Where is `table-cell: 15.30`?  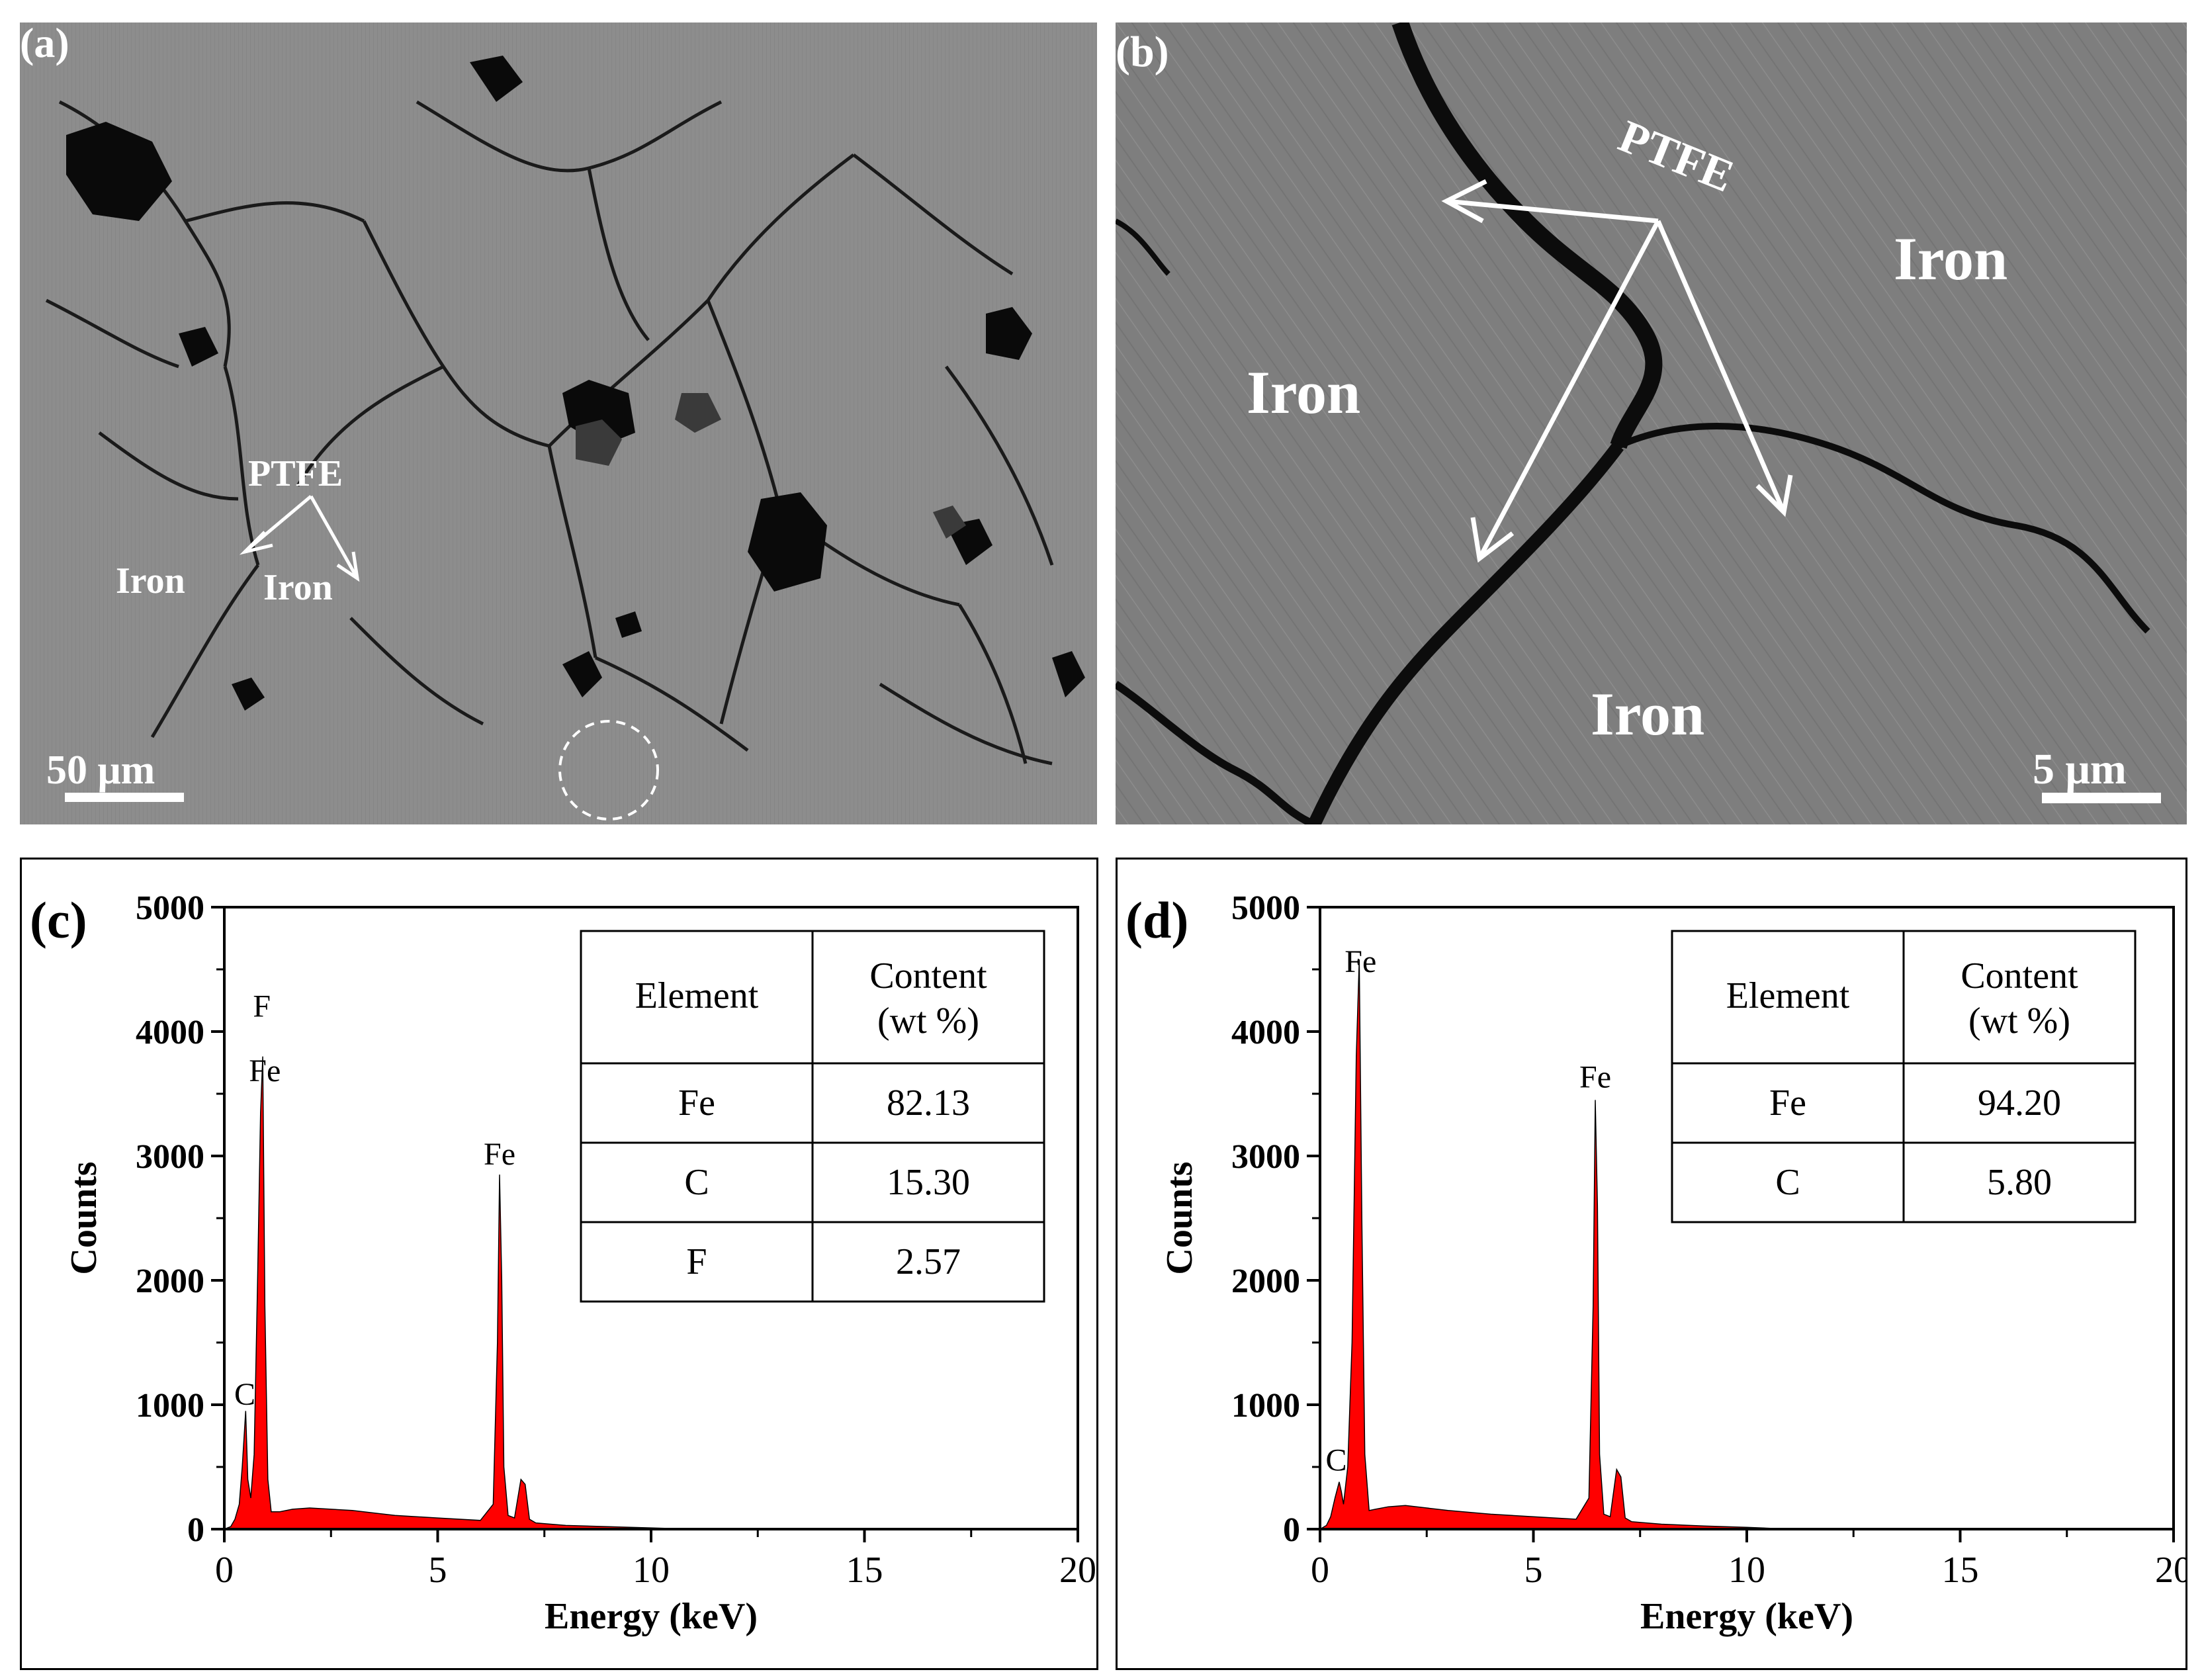
table-cell: 15.30 is located at coordinates (928, 1182).